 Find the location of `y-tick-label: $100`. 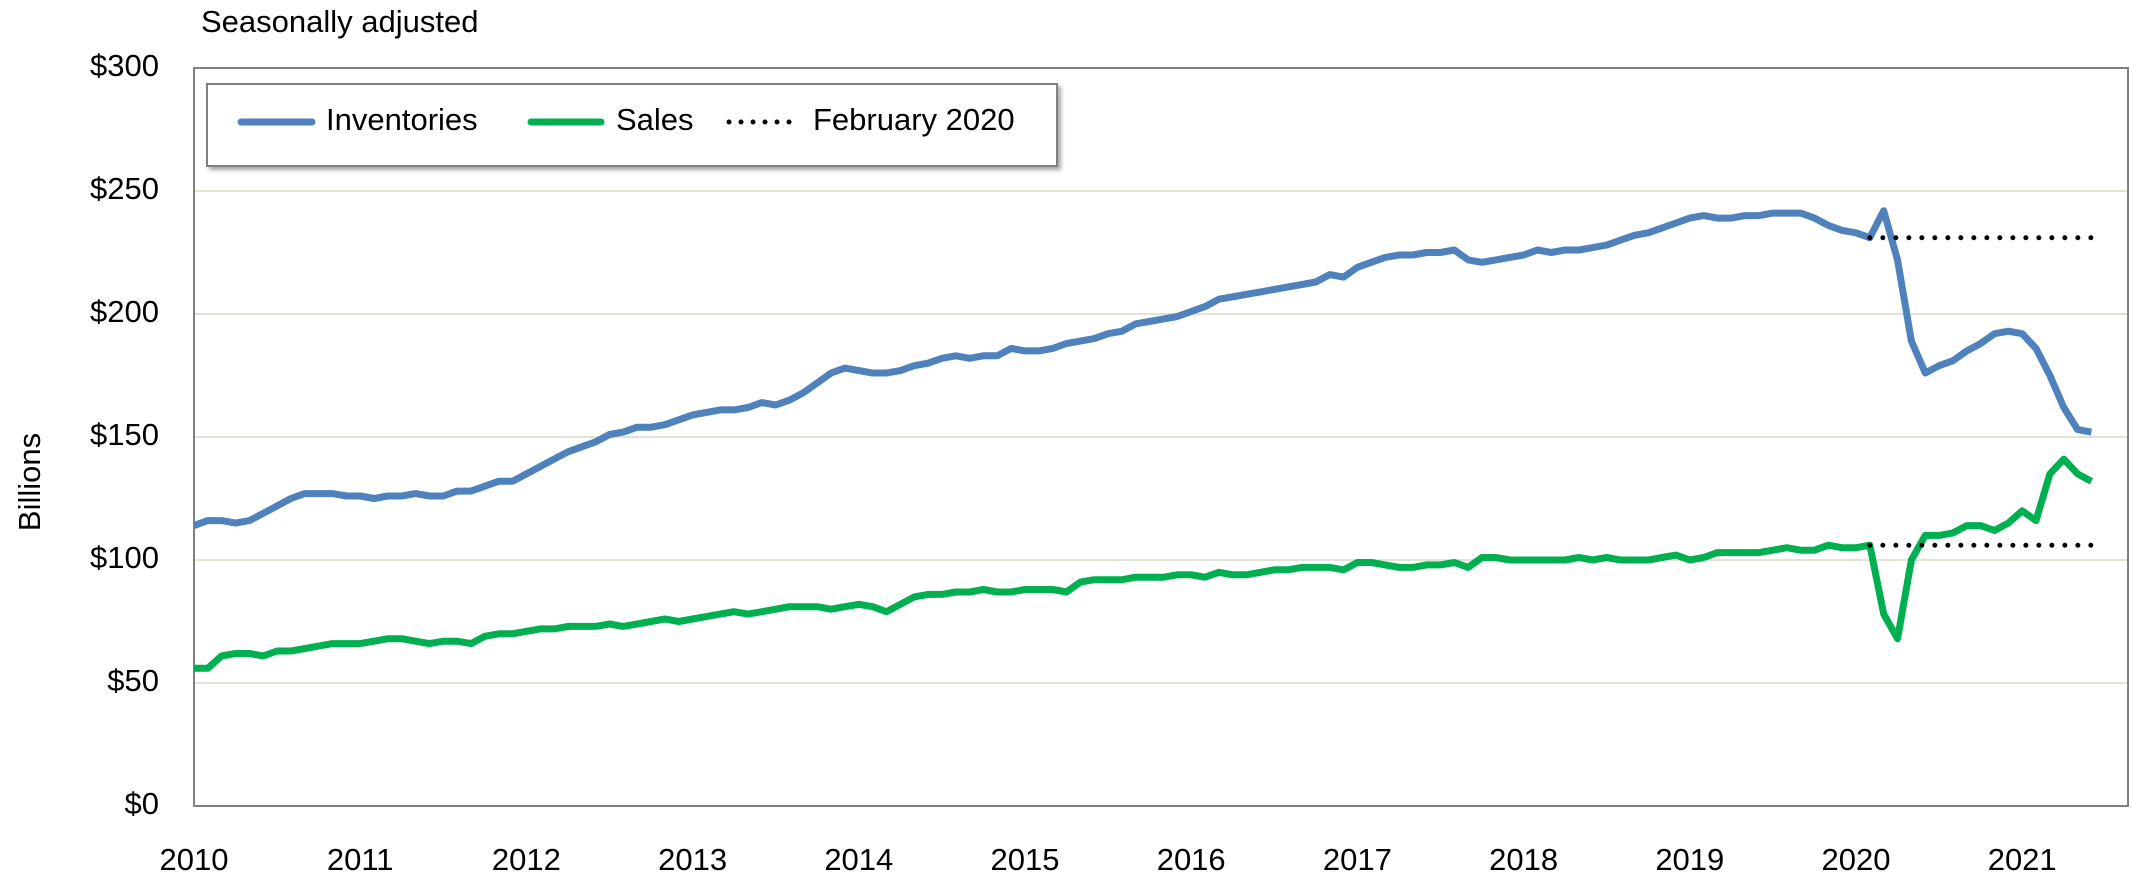

y-tick-label: $100 is located at coordinates (124, 557).